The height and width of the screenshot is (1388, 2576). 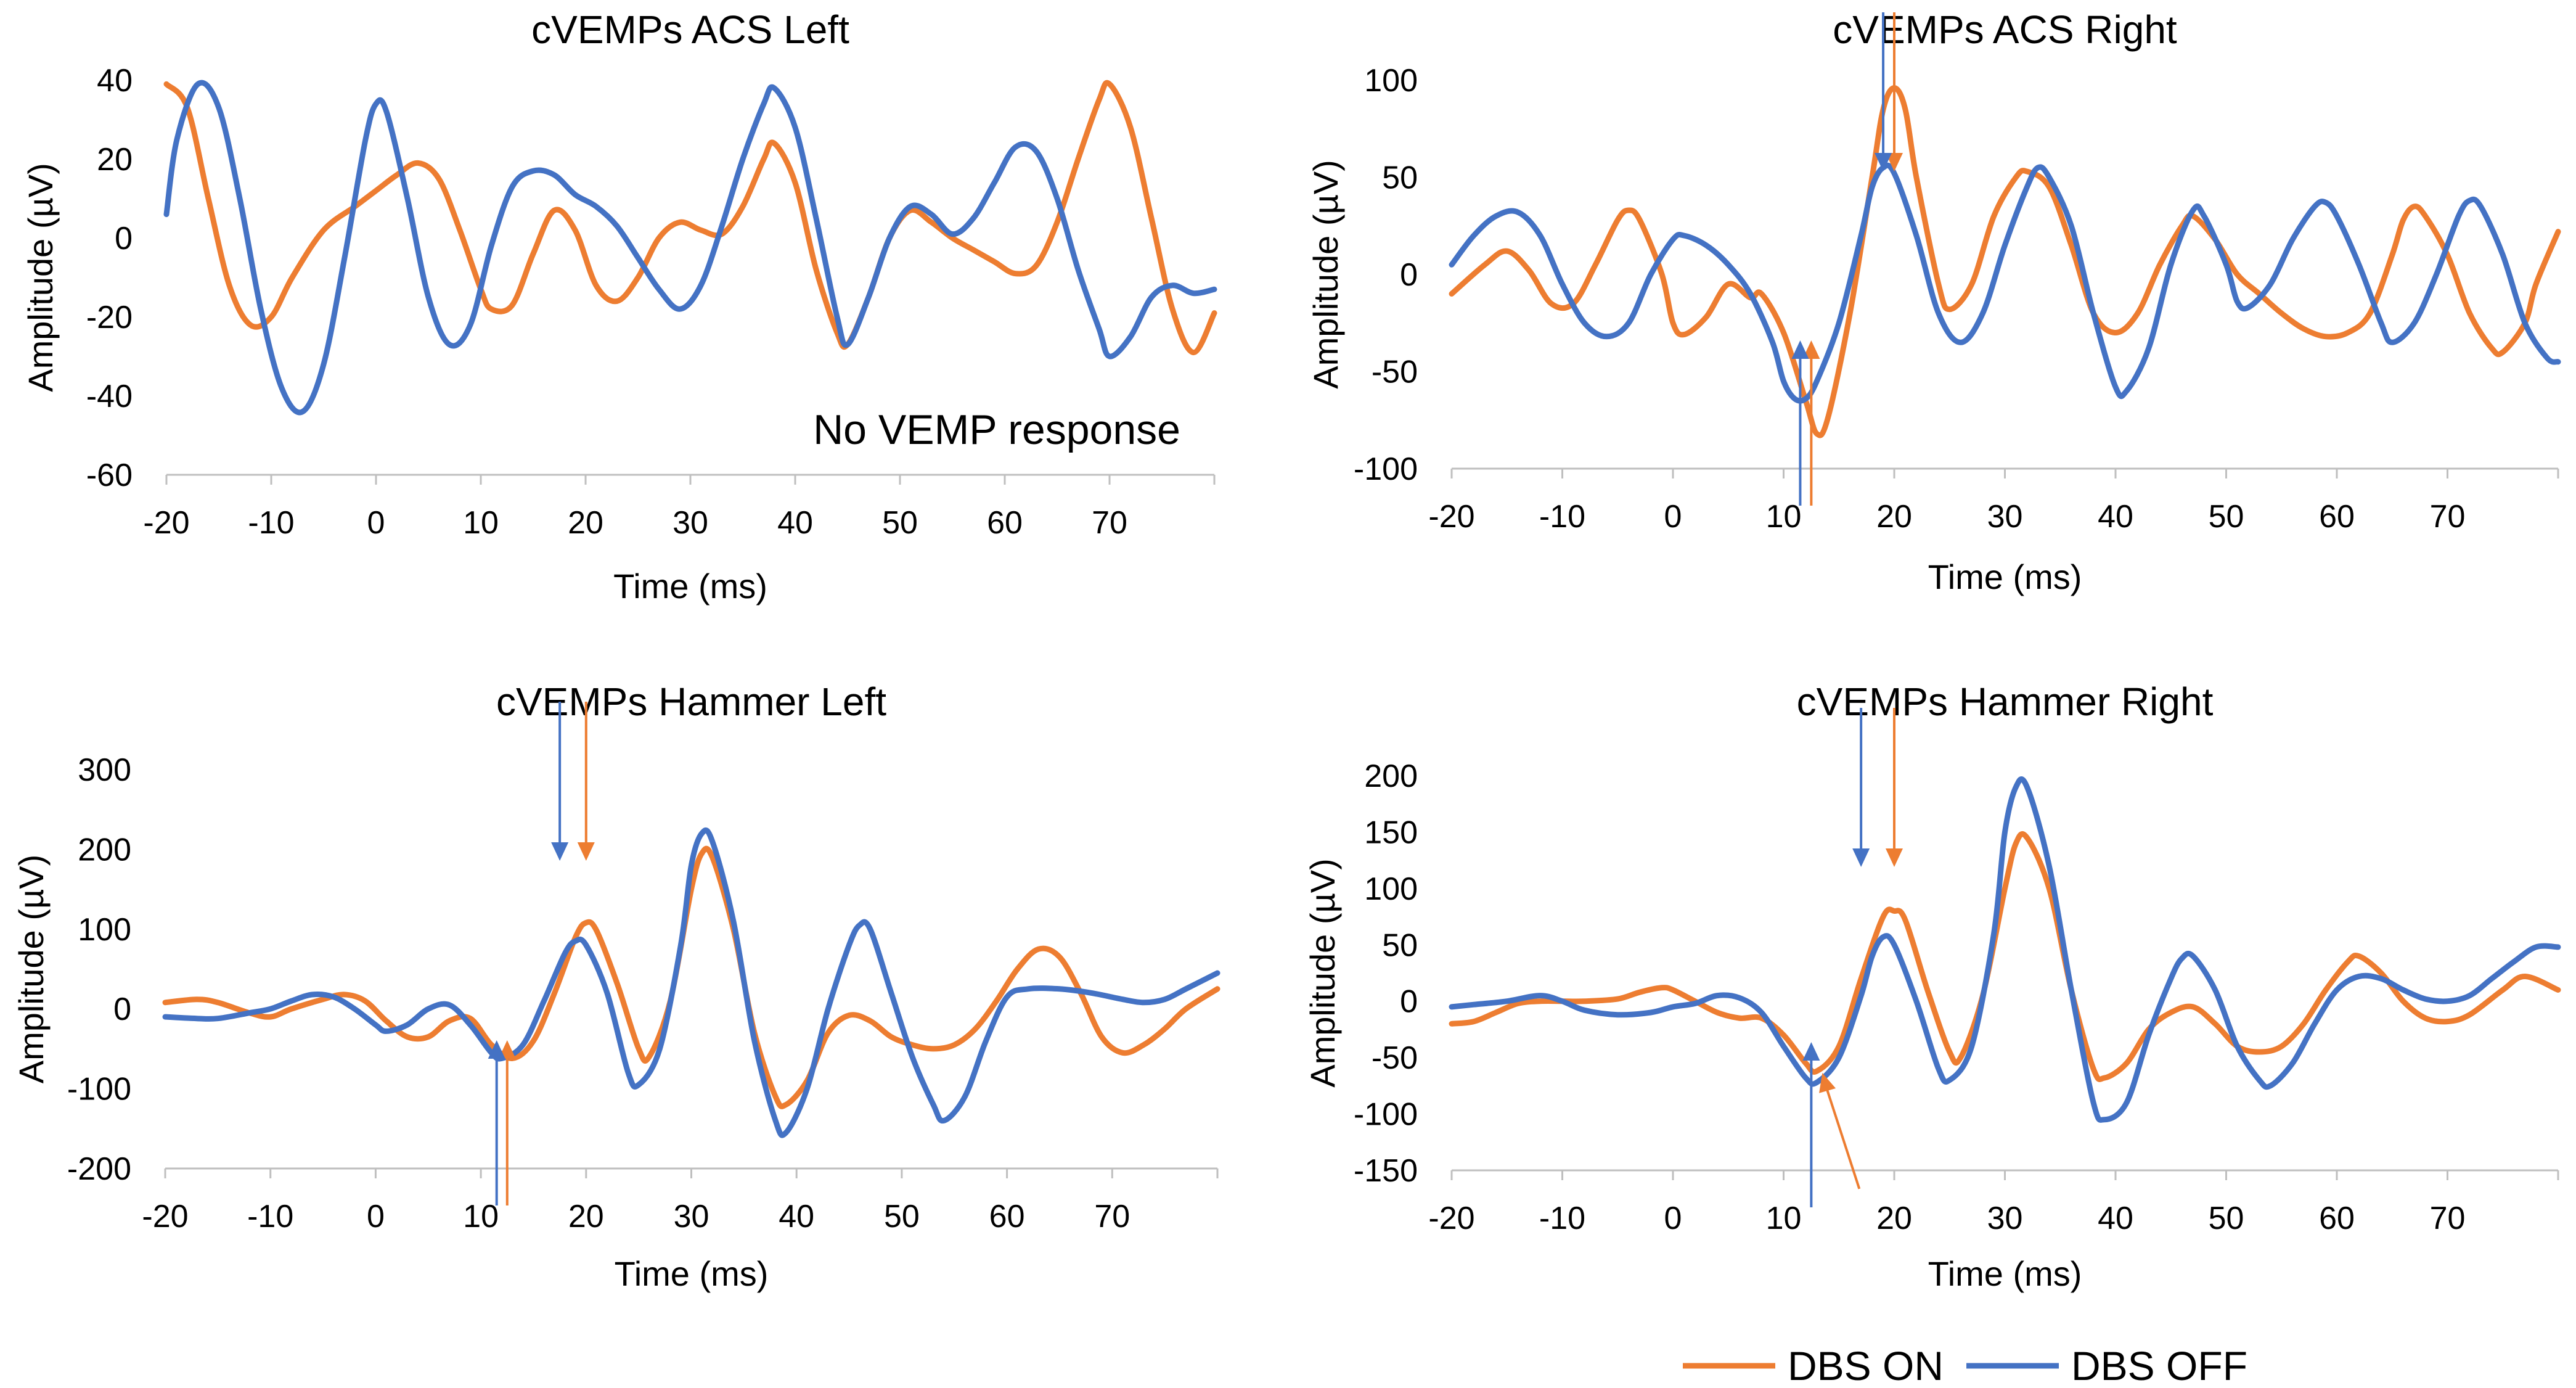 What do you see at coordinates (691, 702) in the screenshot?
I see `chart-title: cVEMPs Hammer Left` at bounding box center [691, 702].